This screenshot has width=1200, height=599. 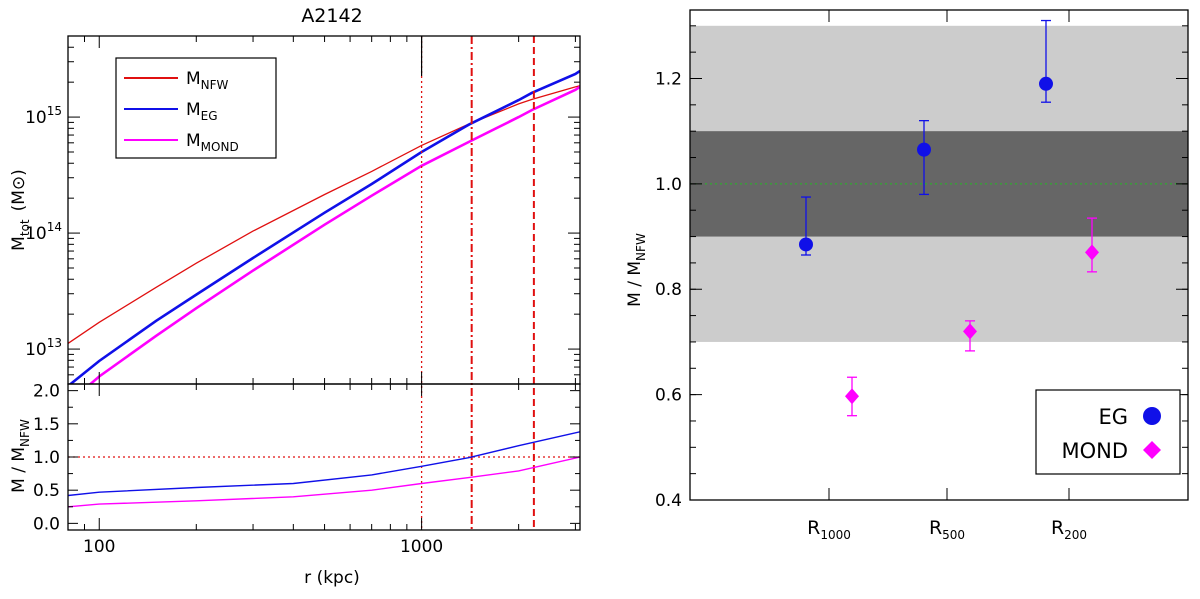 What do you see at coordinates (46, 524) in the screenshot?
I see `bottom-y-tick-label: 0.0` at bounding box center [46, 524].